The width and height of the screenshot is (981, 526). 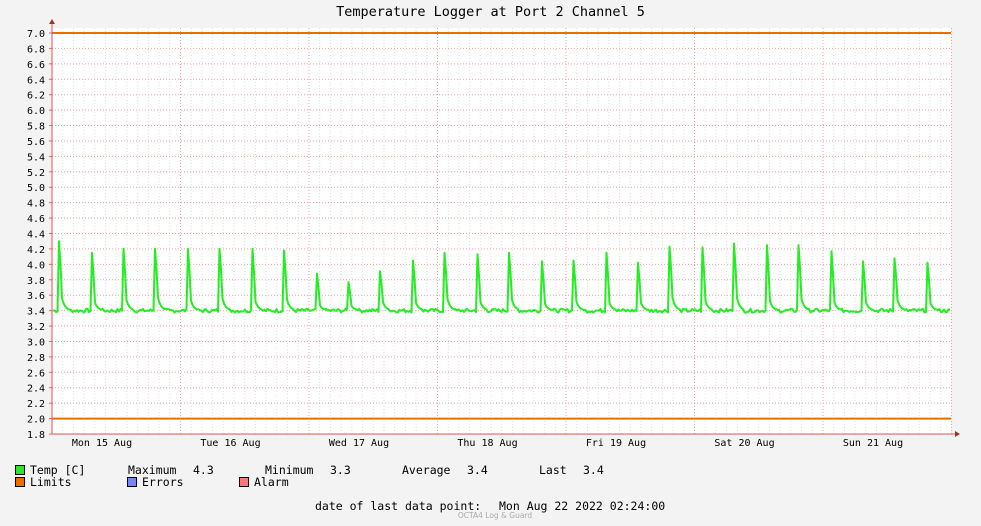 I want to click on legend-average-label: Average, so click(x=426, y=470).